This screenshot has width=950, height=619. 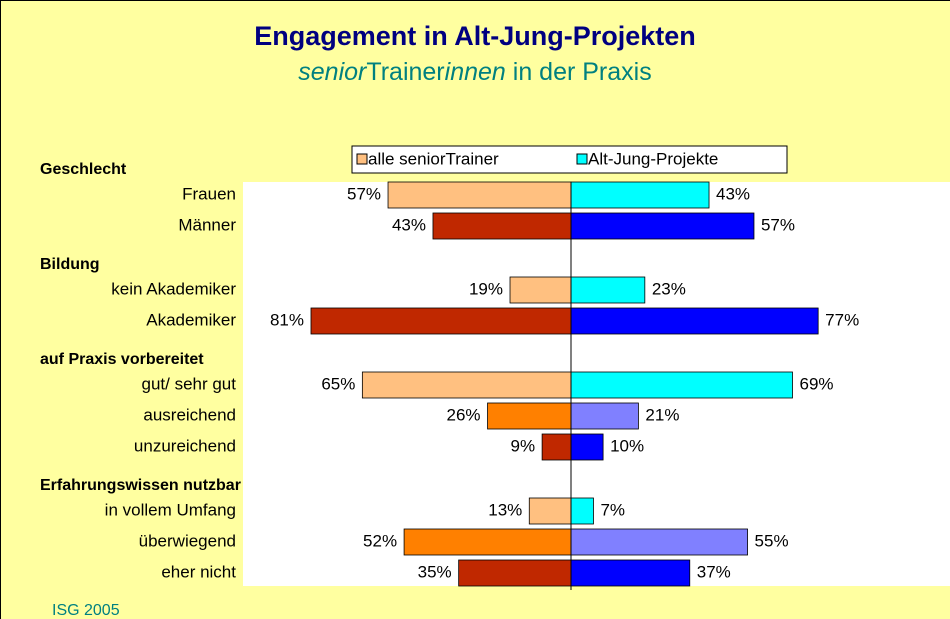 What do you see at coordinates (627, 445) in the screenshot?
I see `value-label: 10%` at bounding box center [627, 445].